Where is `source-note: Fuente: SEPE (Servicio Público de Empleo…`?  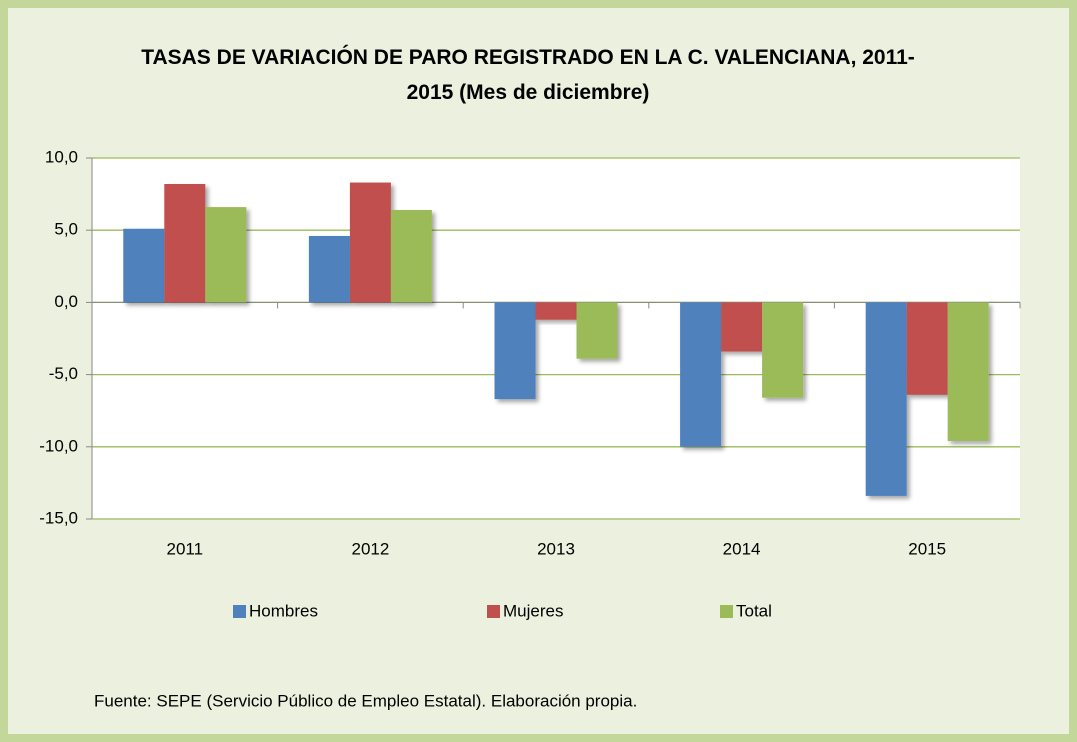 source-note: Fuente: SEPE (Servicio Público de Empleo… is located at coordinates (365, 700).